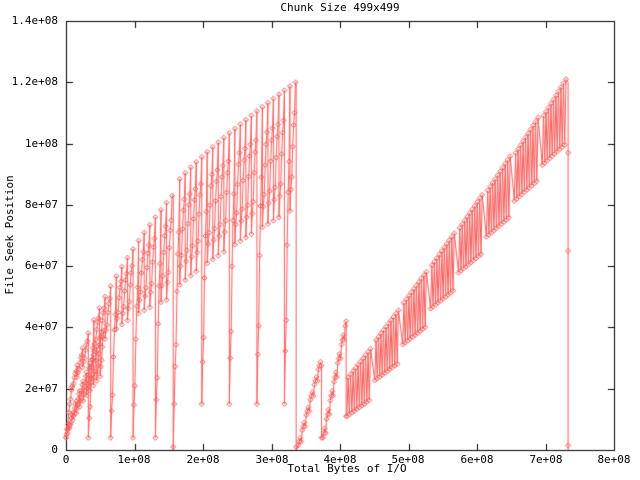 Image resolution: width=640 pixels, height=480 pixels. Describe the element at coordinates (41, 143) in the screenshot. I see `y-tick-label: 1e+08` at that location.